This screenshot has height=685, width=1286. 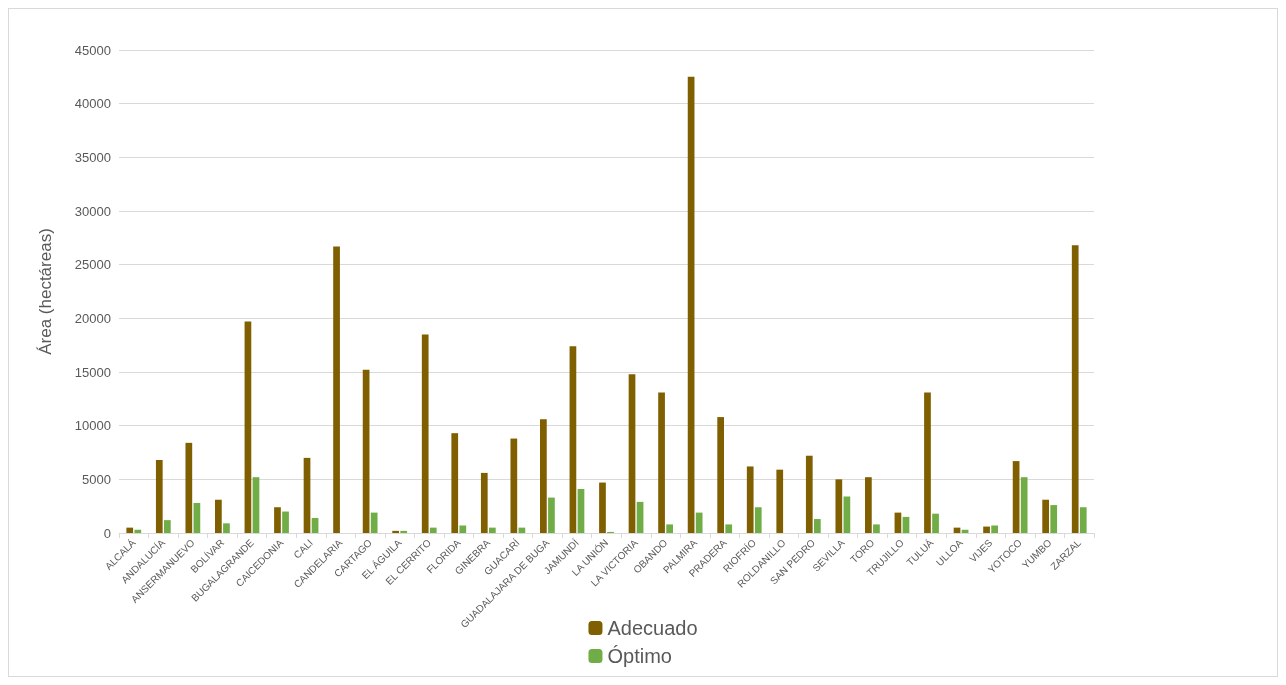 I want to click on y-tick-label: 40000, so click(x=92, y=104).